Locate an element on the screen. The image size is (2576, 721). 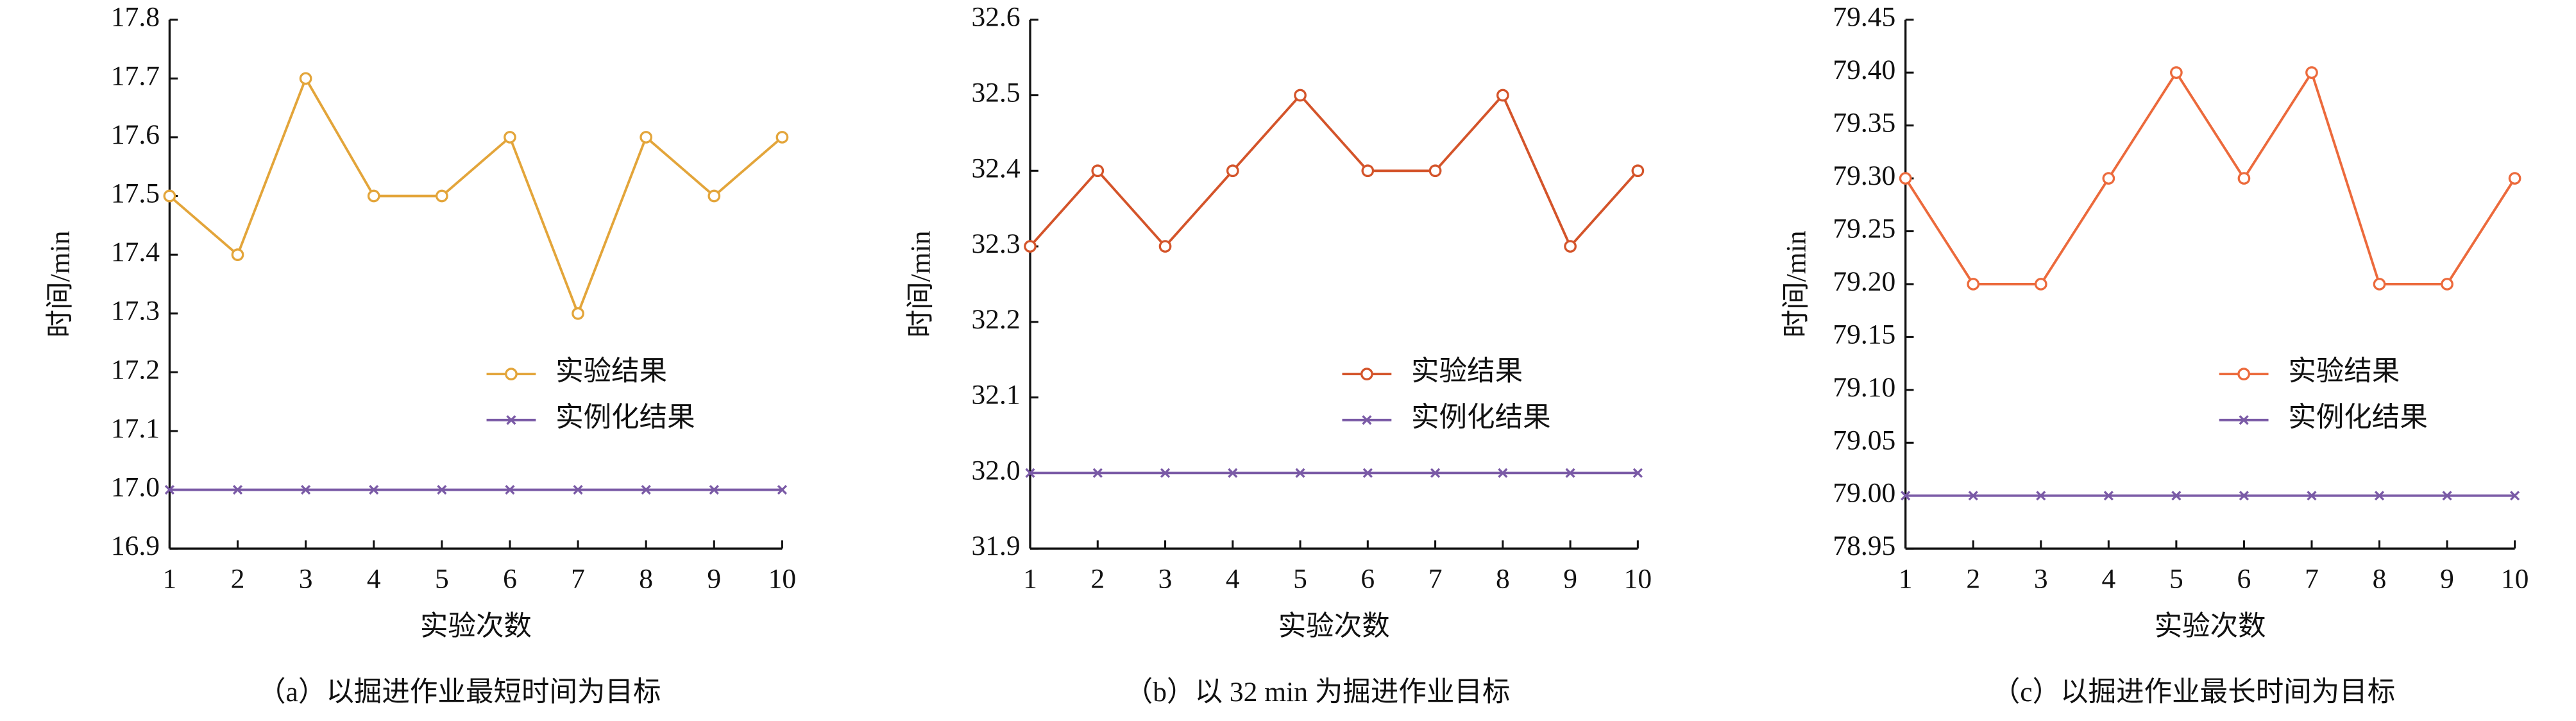
x-tick-label: 10 is located at coordinates (2515, 578).